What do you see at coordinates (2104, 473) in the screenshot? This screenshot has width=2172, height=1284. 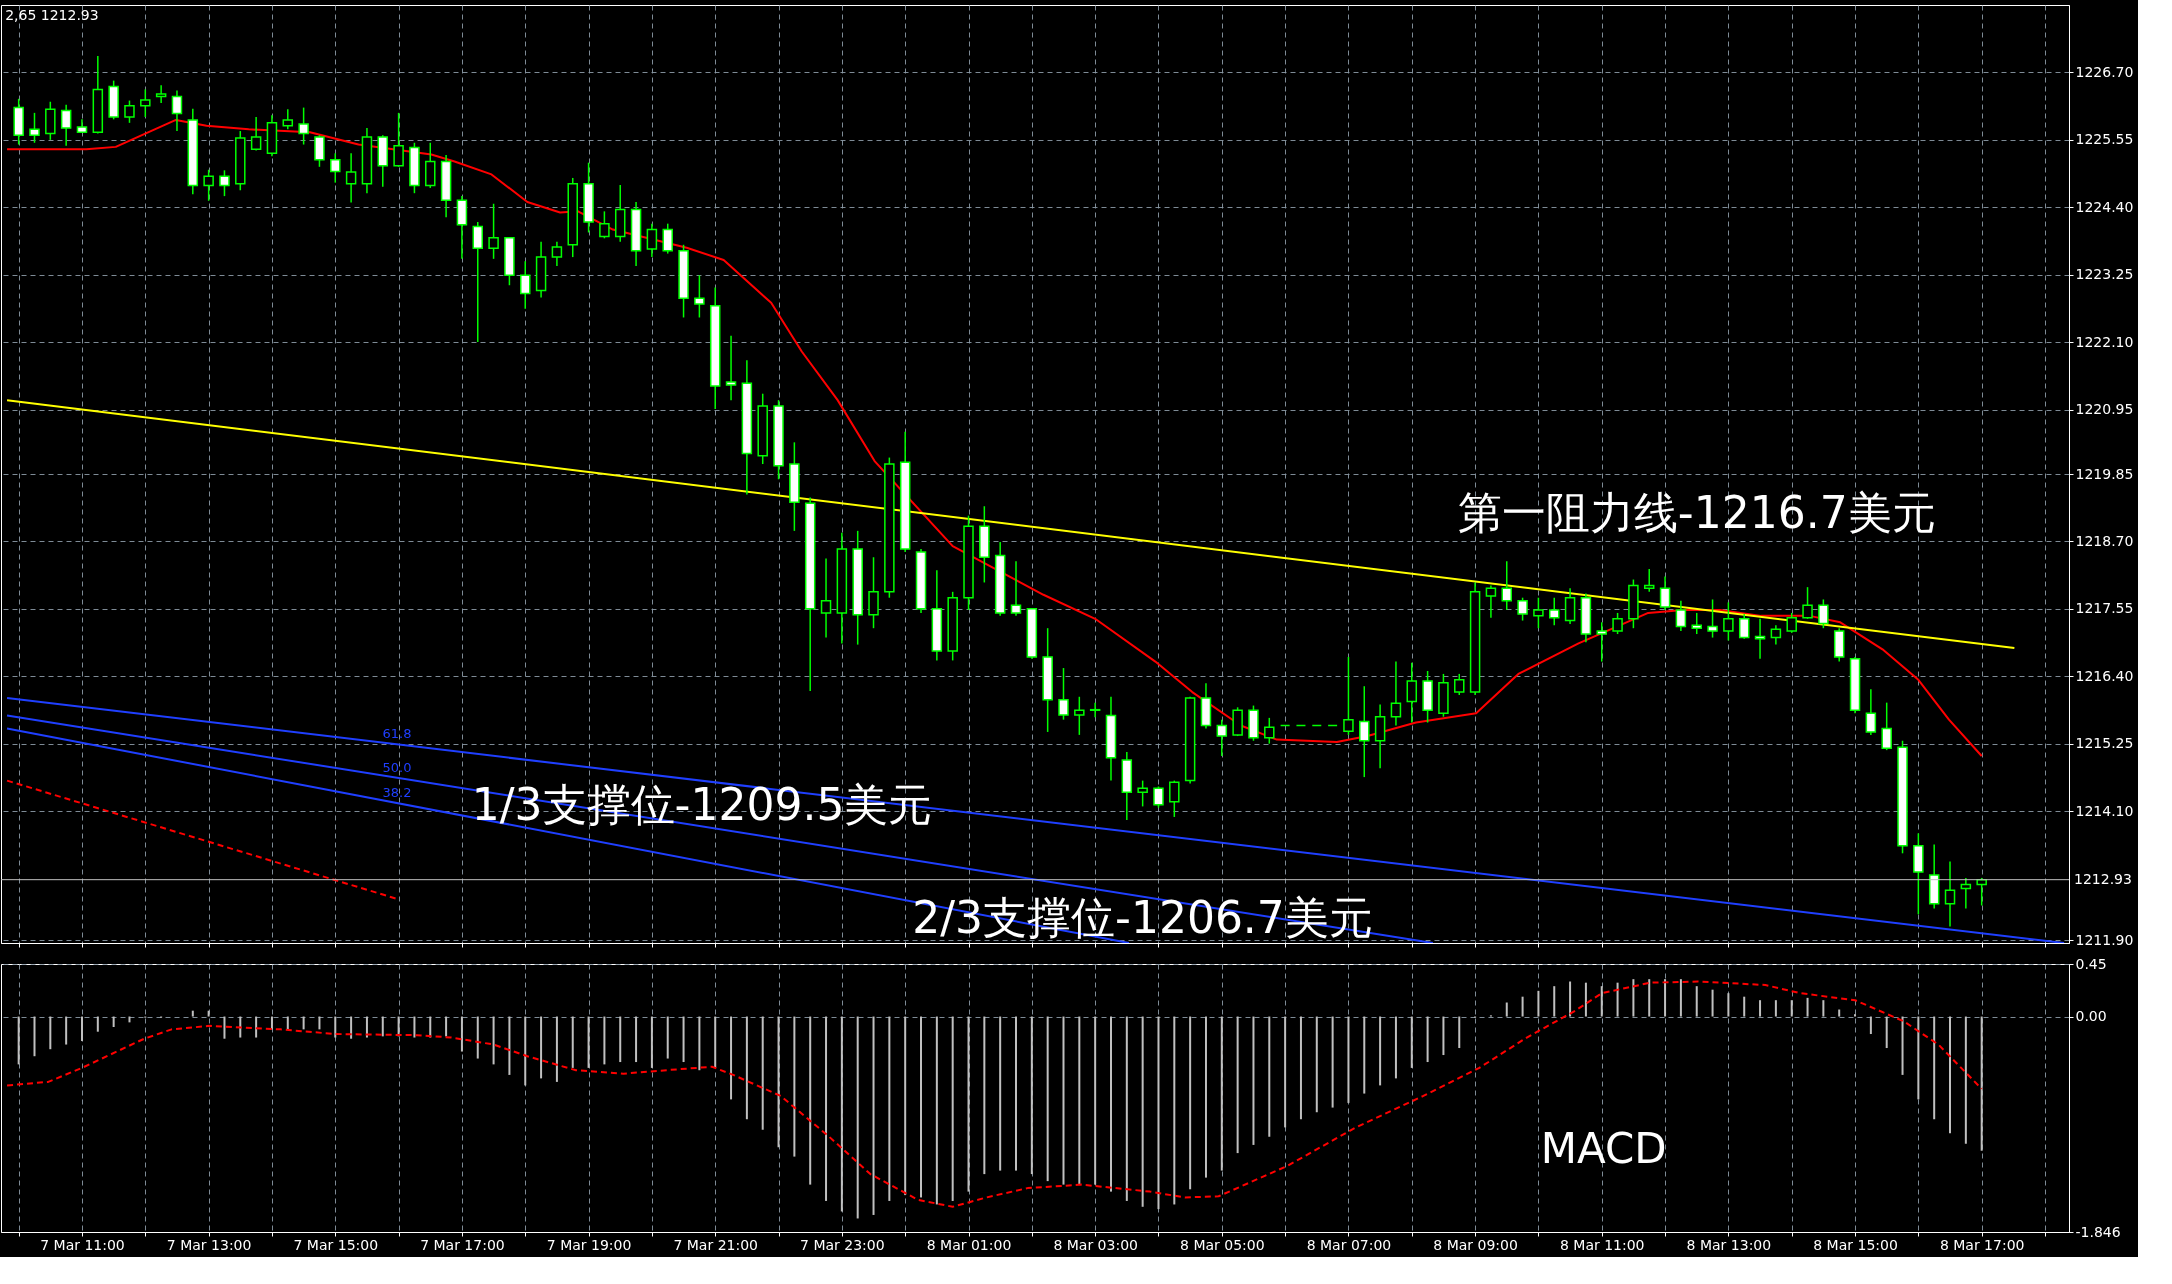 I see `y-tick-label: 1219.85` at bounding box center [2104, 473].